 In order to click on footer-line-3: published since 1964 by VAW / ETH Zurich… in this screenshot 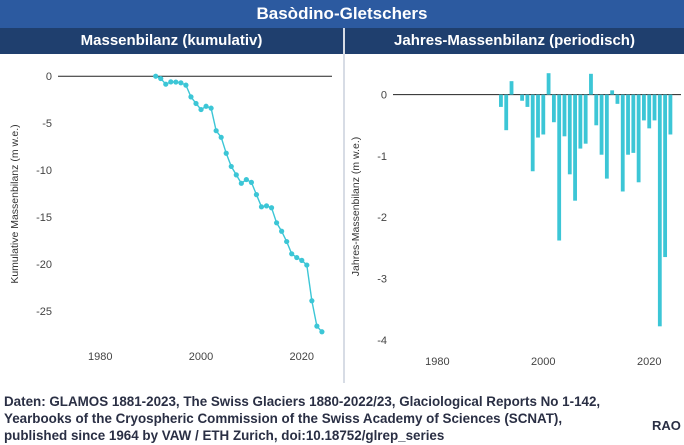, I will do `click(224, 435)`.